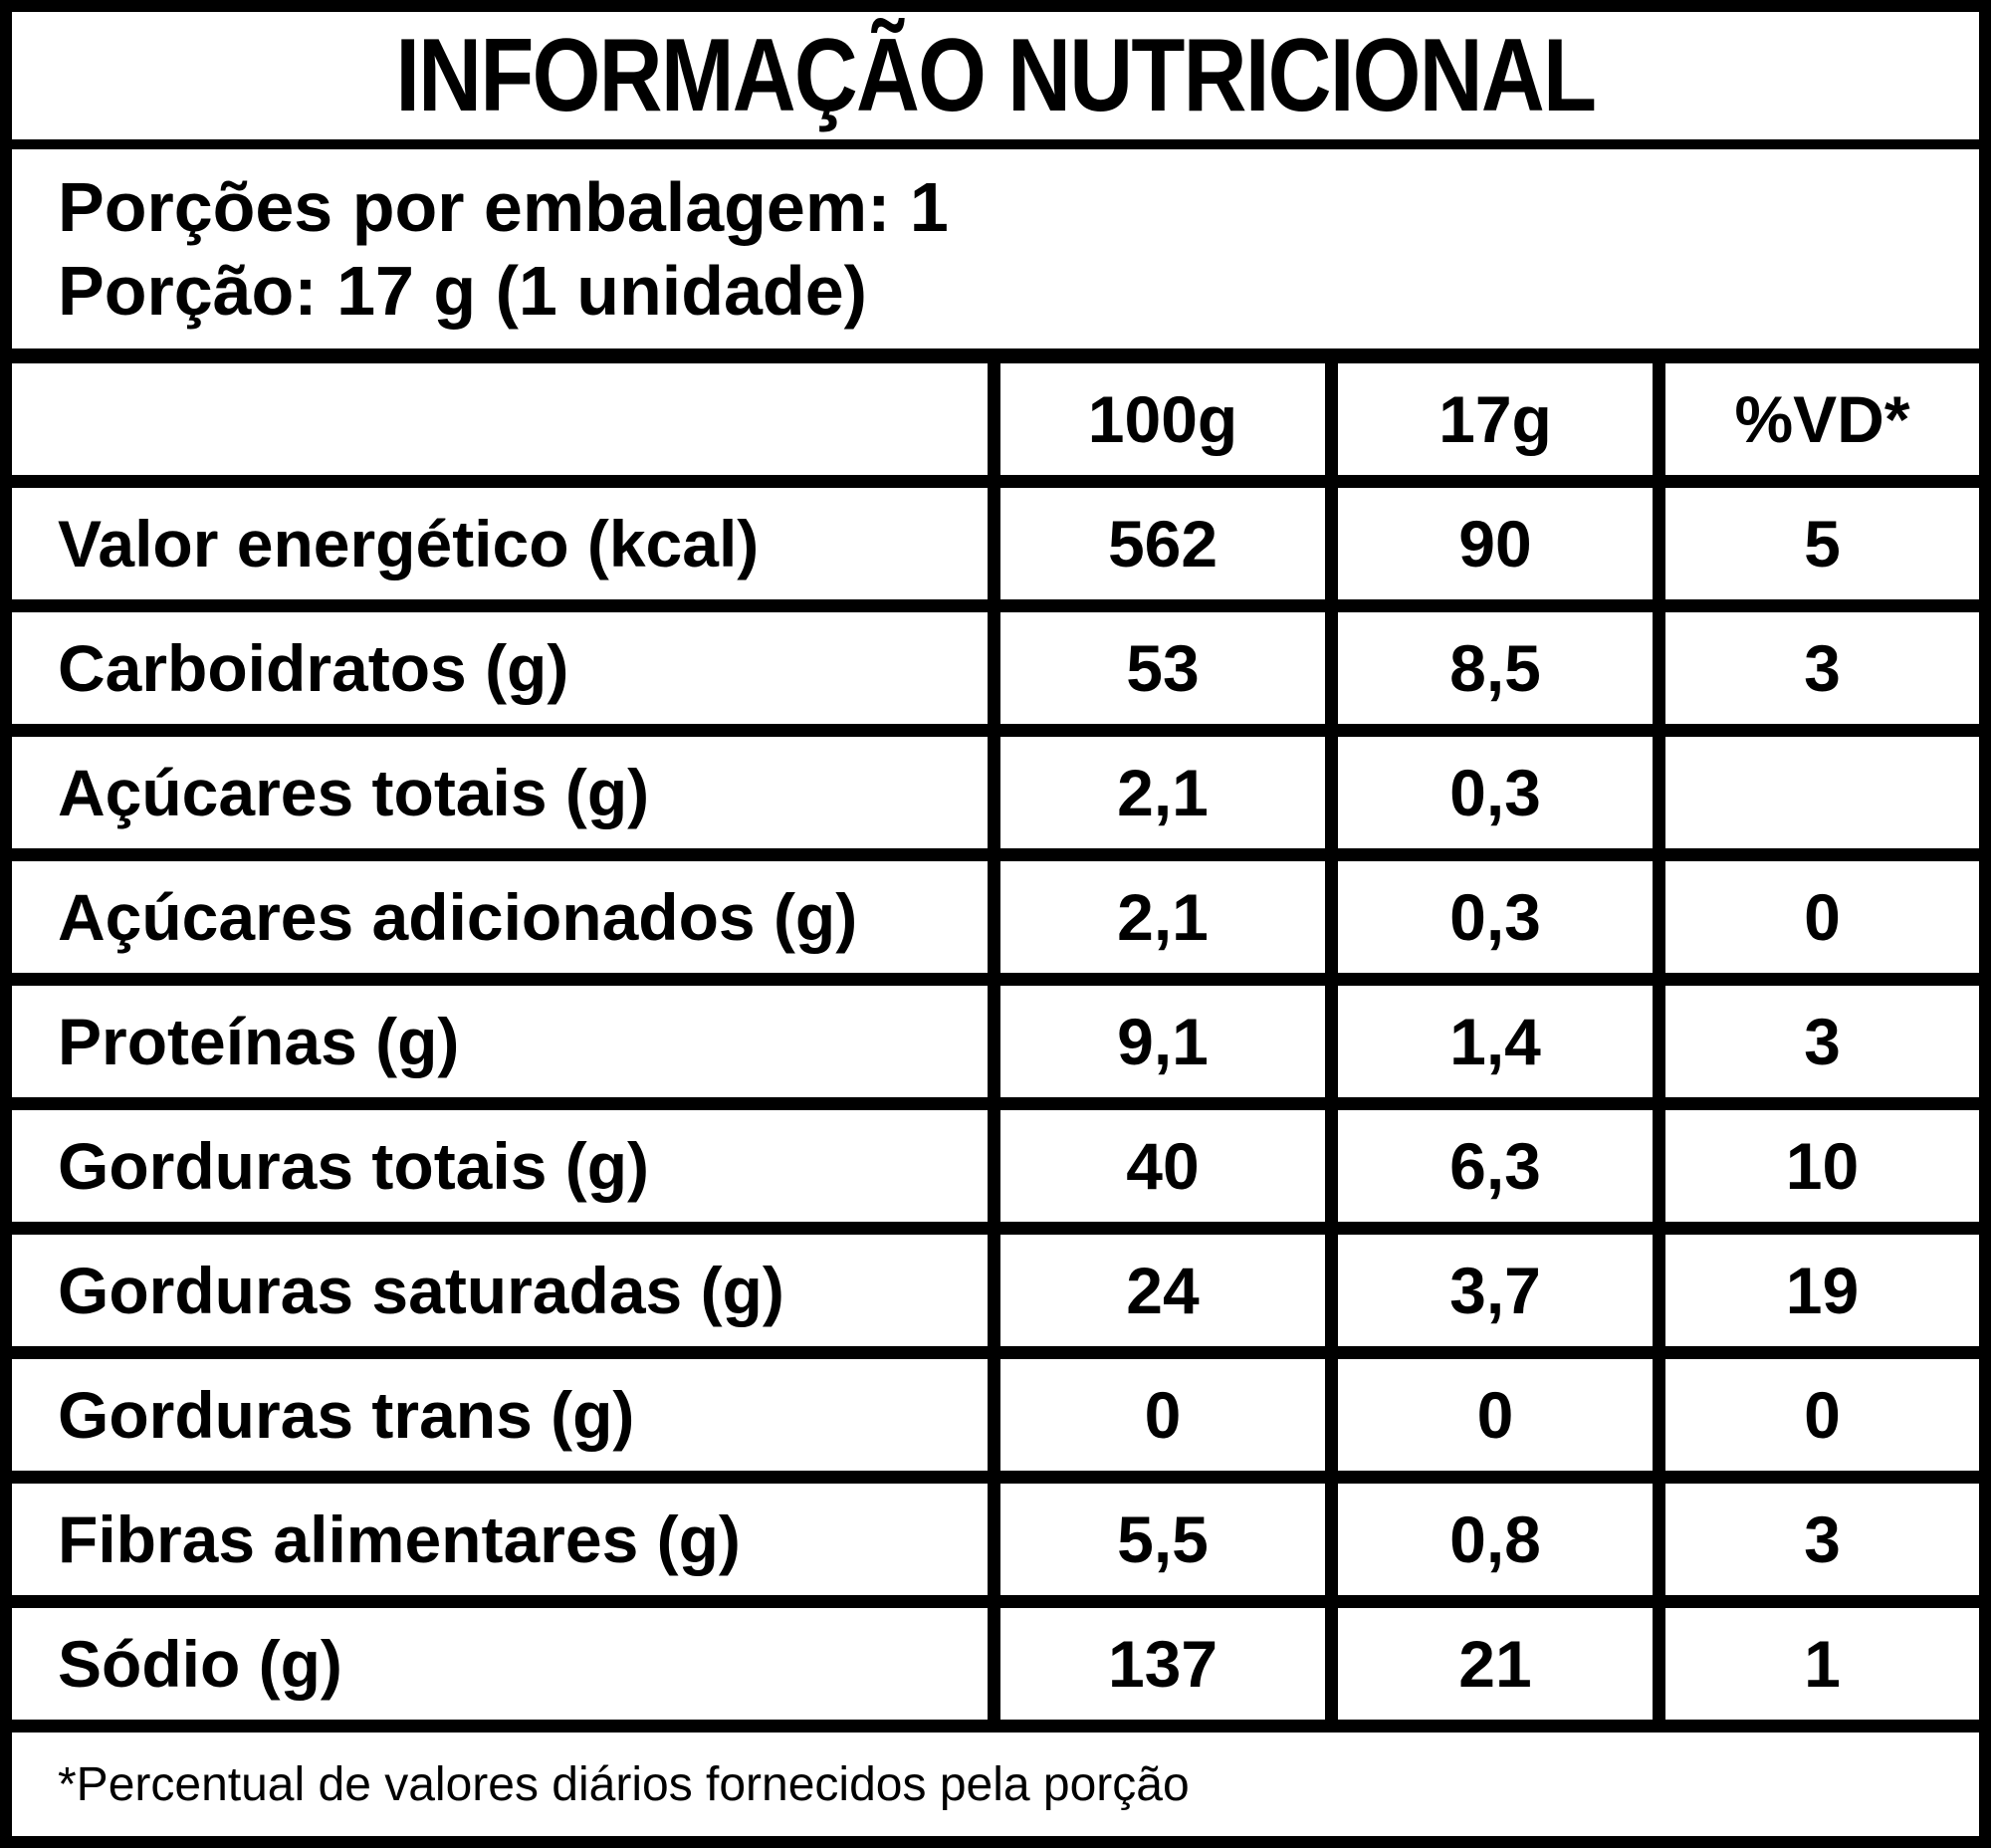 The image size is (1991, 1848). I want to click on value-100g: 9,1, so click(1157, 1041).